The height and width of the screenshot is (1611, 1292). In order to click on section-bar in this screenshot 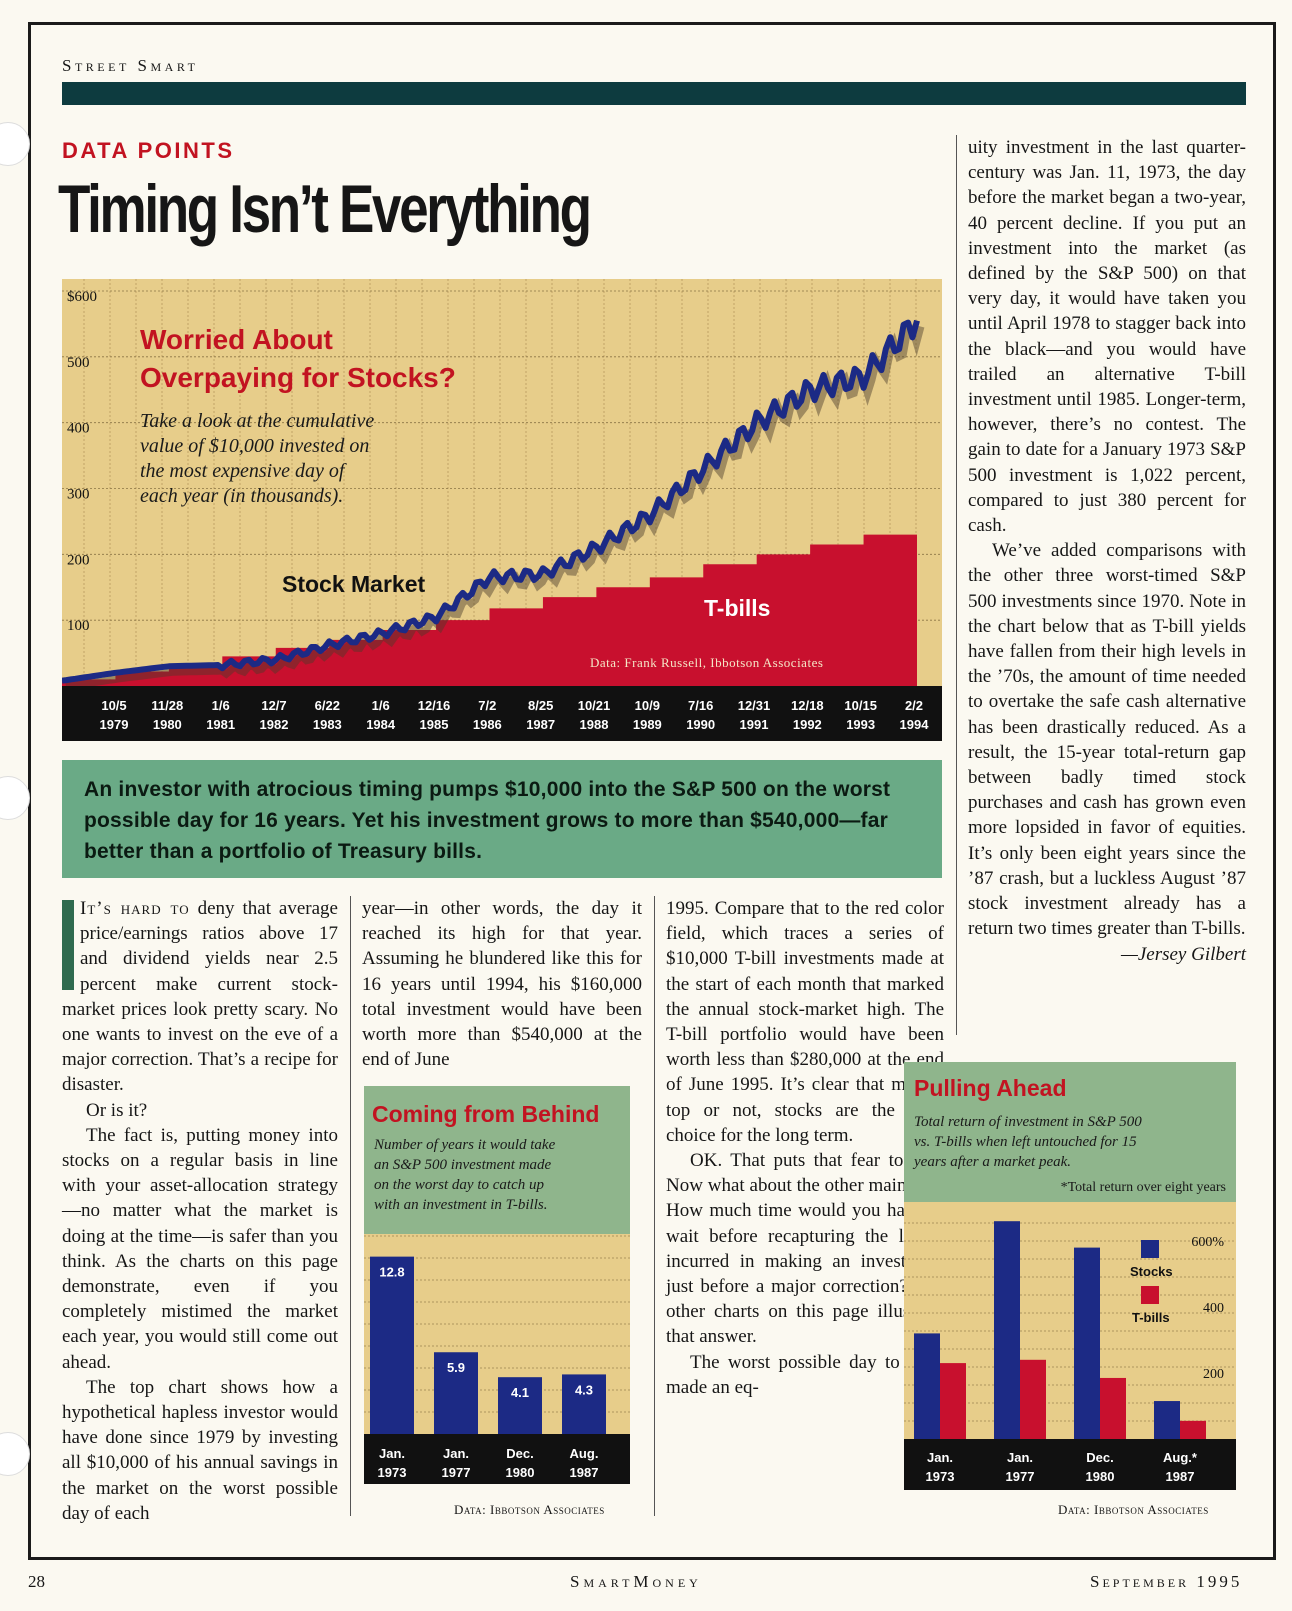, I will do `click(654, 93)`.